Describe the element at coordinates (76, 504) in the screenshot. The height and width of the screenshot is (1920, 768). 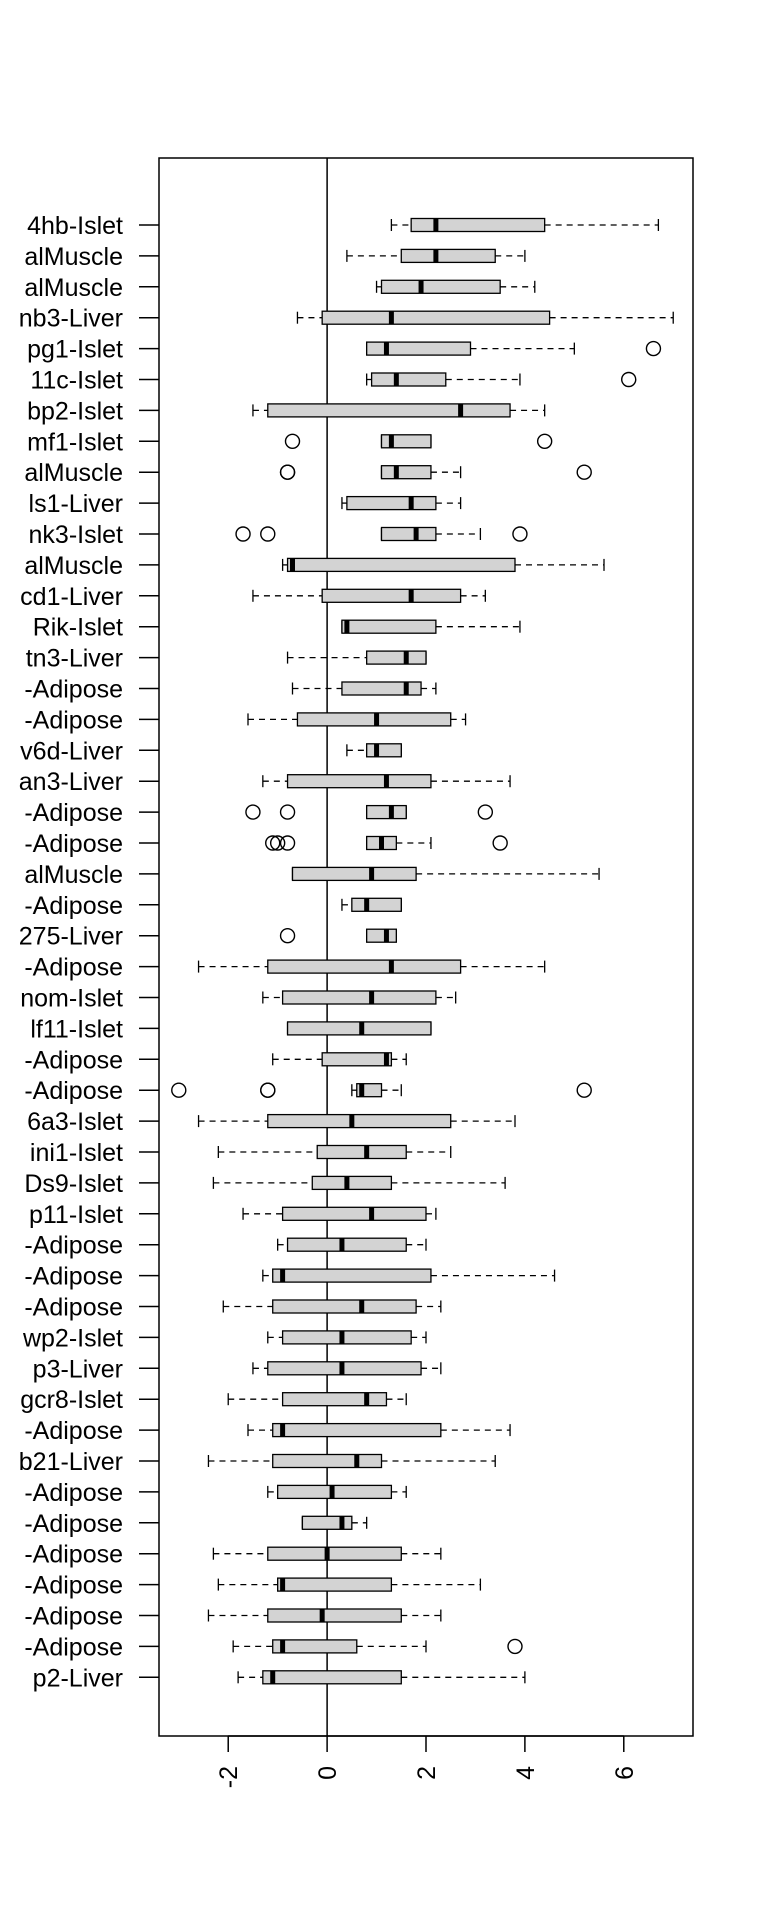
I see `category-label: ls1-Liver` at that location.